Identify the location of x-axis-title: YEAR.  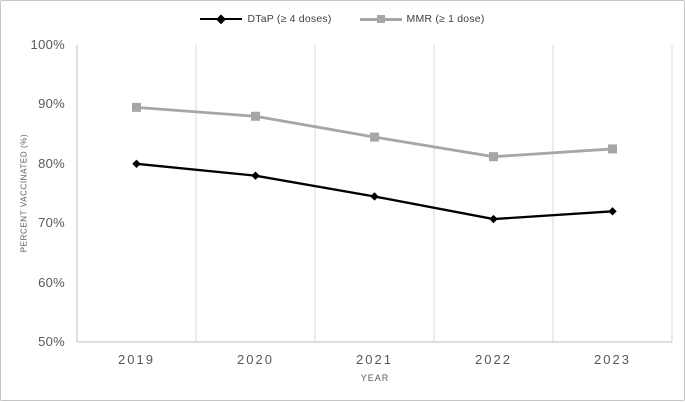
(375, 378).